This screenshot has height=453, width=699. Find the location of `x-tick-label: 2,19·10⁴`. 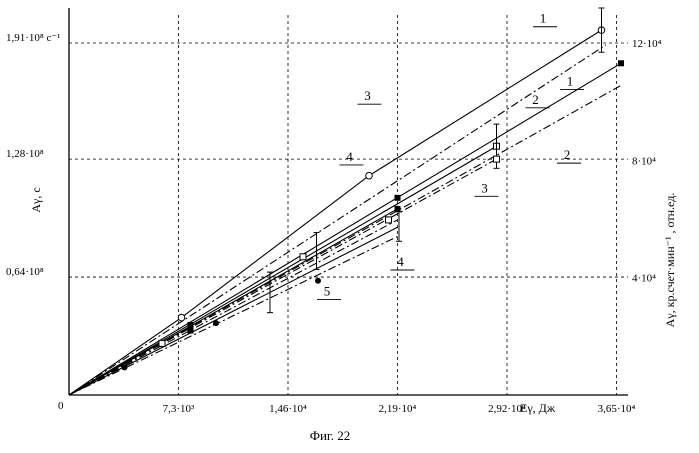

x-tick-label: 2,19·10⁴ is located at coordinates (398, 409).